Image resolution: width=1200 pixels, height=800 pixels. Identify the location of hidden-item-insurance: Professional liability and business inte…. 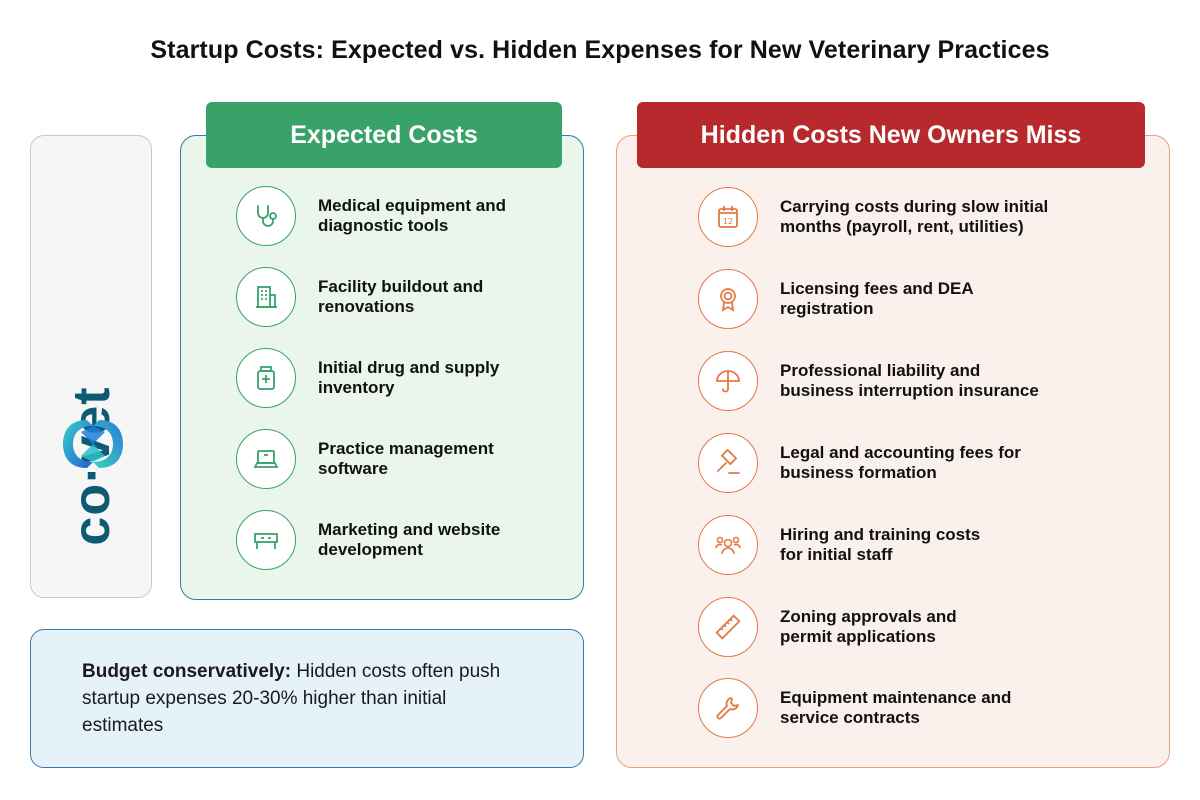
(904, 381).